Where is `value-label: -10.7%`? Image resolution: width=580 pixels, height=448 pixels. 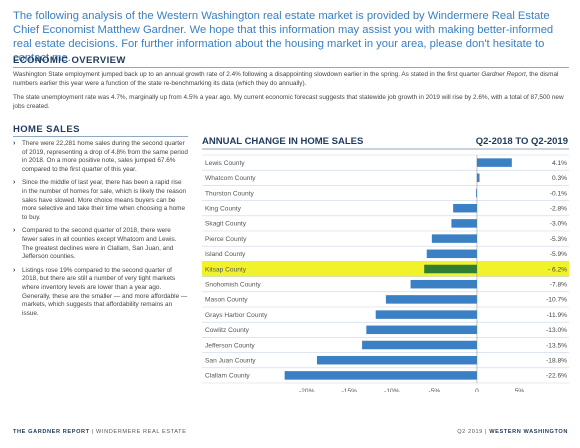
value-label: -10.7% is located at coordinates (556, 300).